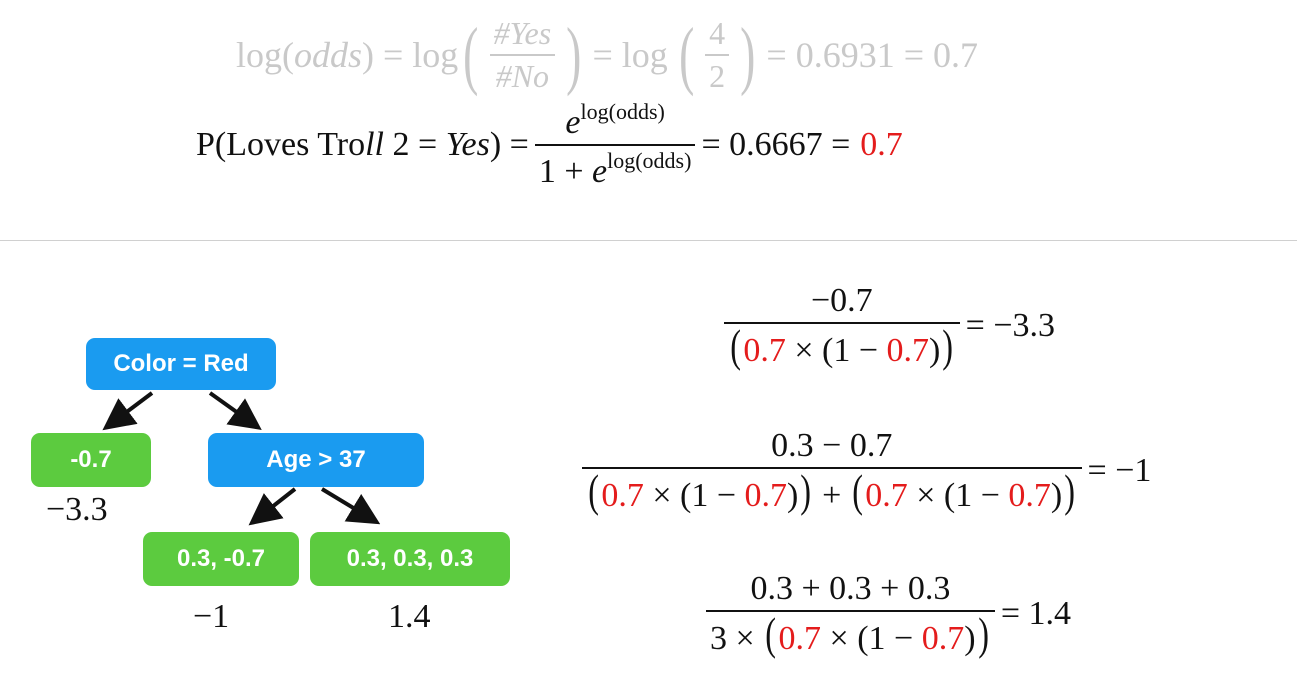  Describe the element at coordinates (776, 144) in the screenshot. I see `probability-rhs: = 0.6667 =` at that location.